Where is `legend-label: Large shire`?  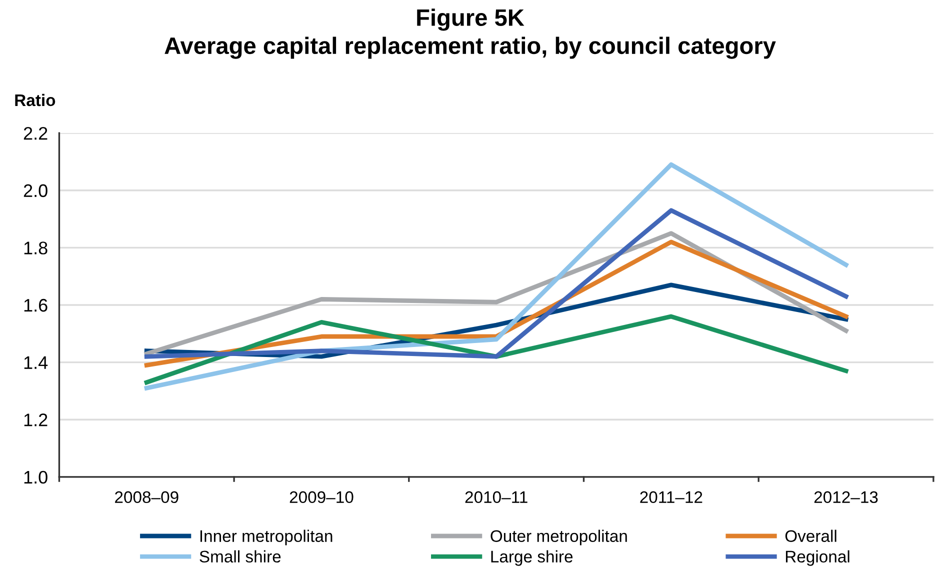 legend-label: Large shire is located at coordinates (532, 558).